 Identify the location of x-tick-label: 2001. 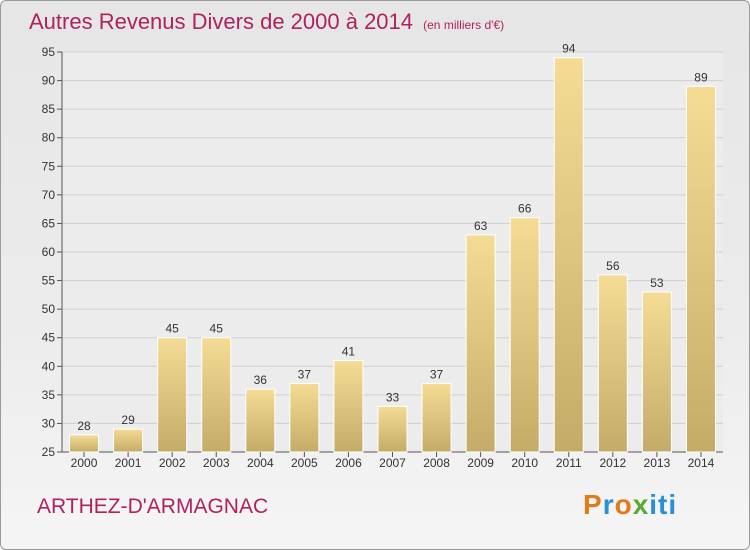
(128, 463).